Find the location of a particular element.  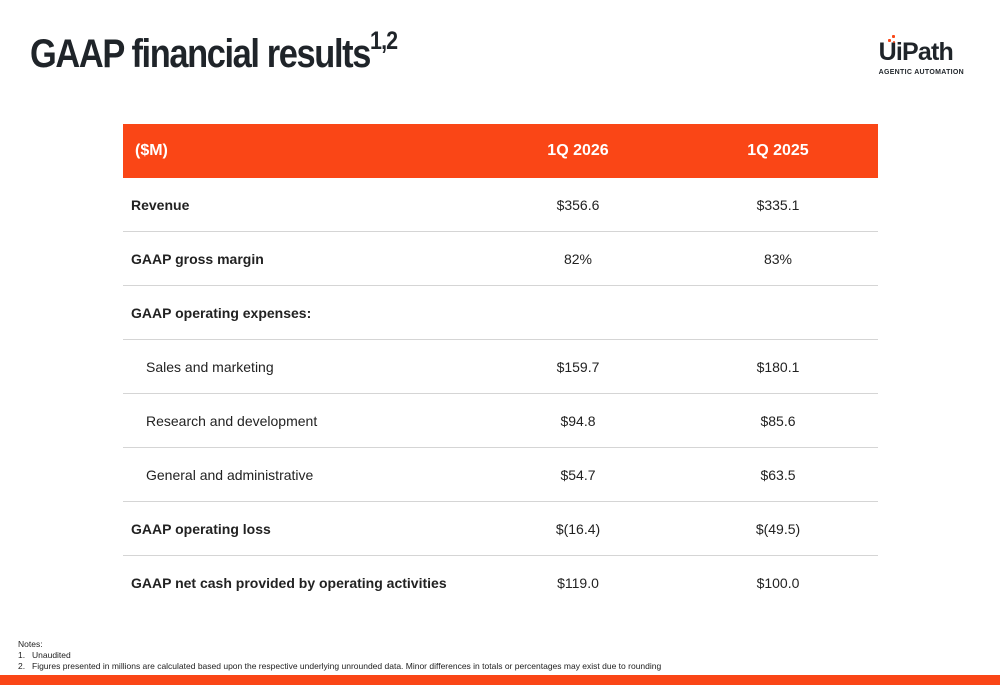

table-row-gross-margin: GAAP gross margin 82% 83% is located at coordinates (500, 258).